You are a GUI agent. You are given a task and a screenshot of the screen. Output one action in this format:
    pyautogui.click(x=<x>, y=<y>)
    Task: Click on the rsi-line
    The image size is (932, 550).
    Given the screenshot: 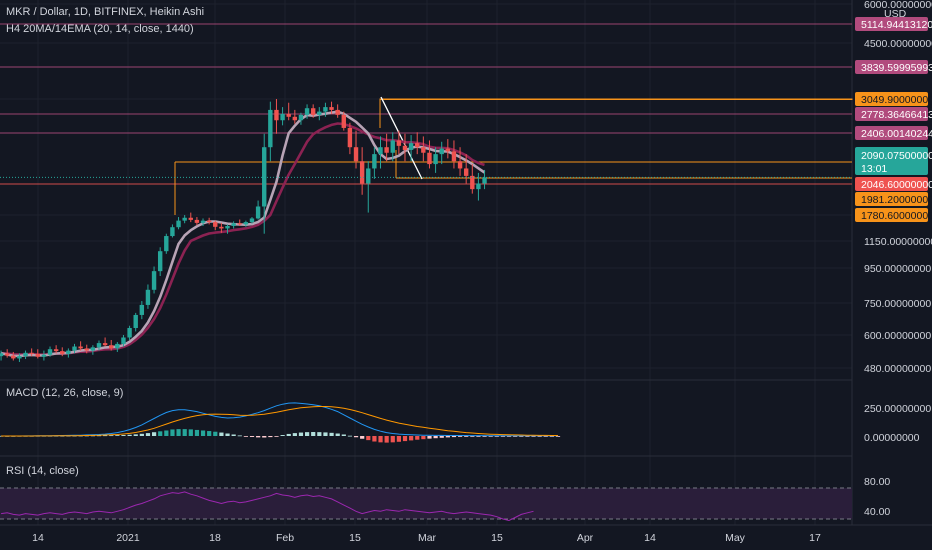 What is the action you would take?
    pyautogui.click(x=267, y=506)
    